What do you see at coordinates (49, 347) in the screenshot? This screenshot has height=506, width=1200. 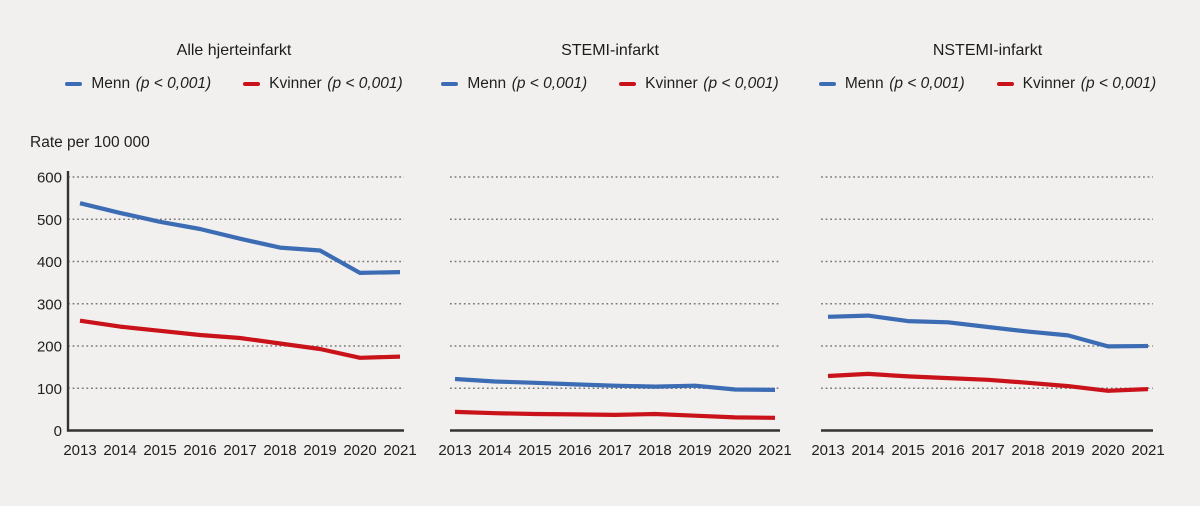 I see `y-tick-label: 200` at bounding box center [49, 347].